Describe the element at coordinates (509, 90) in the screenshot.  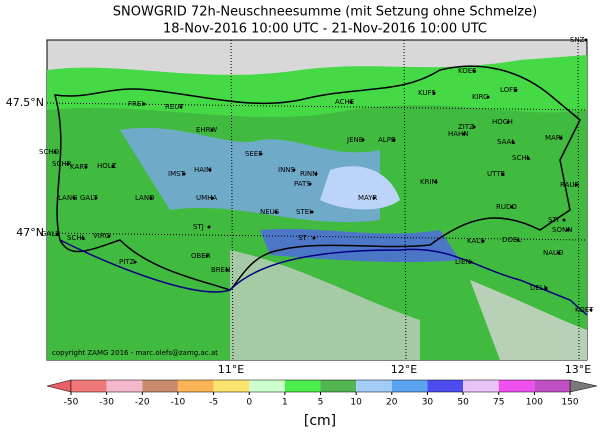
I see `station-label: LOFE` at that location.